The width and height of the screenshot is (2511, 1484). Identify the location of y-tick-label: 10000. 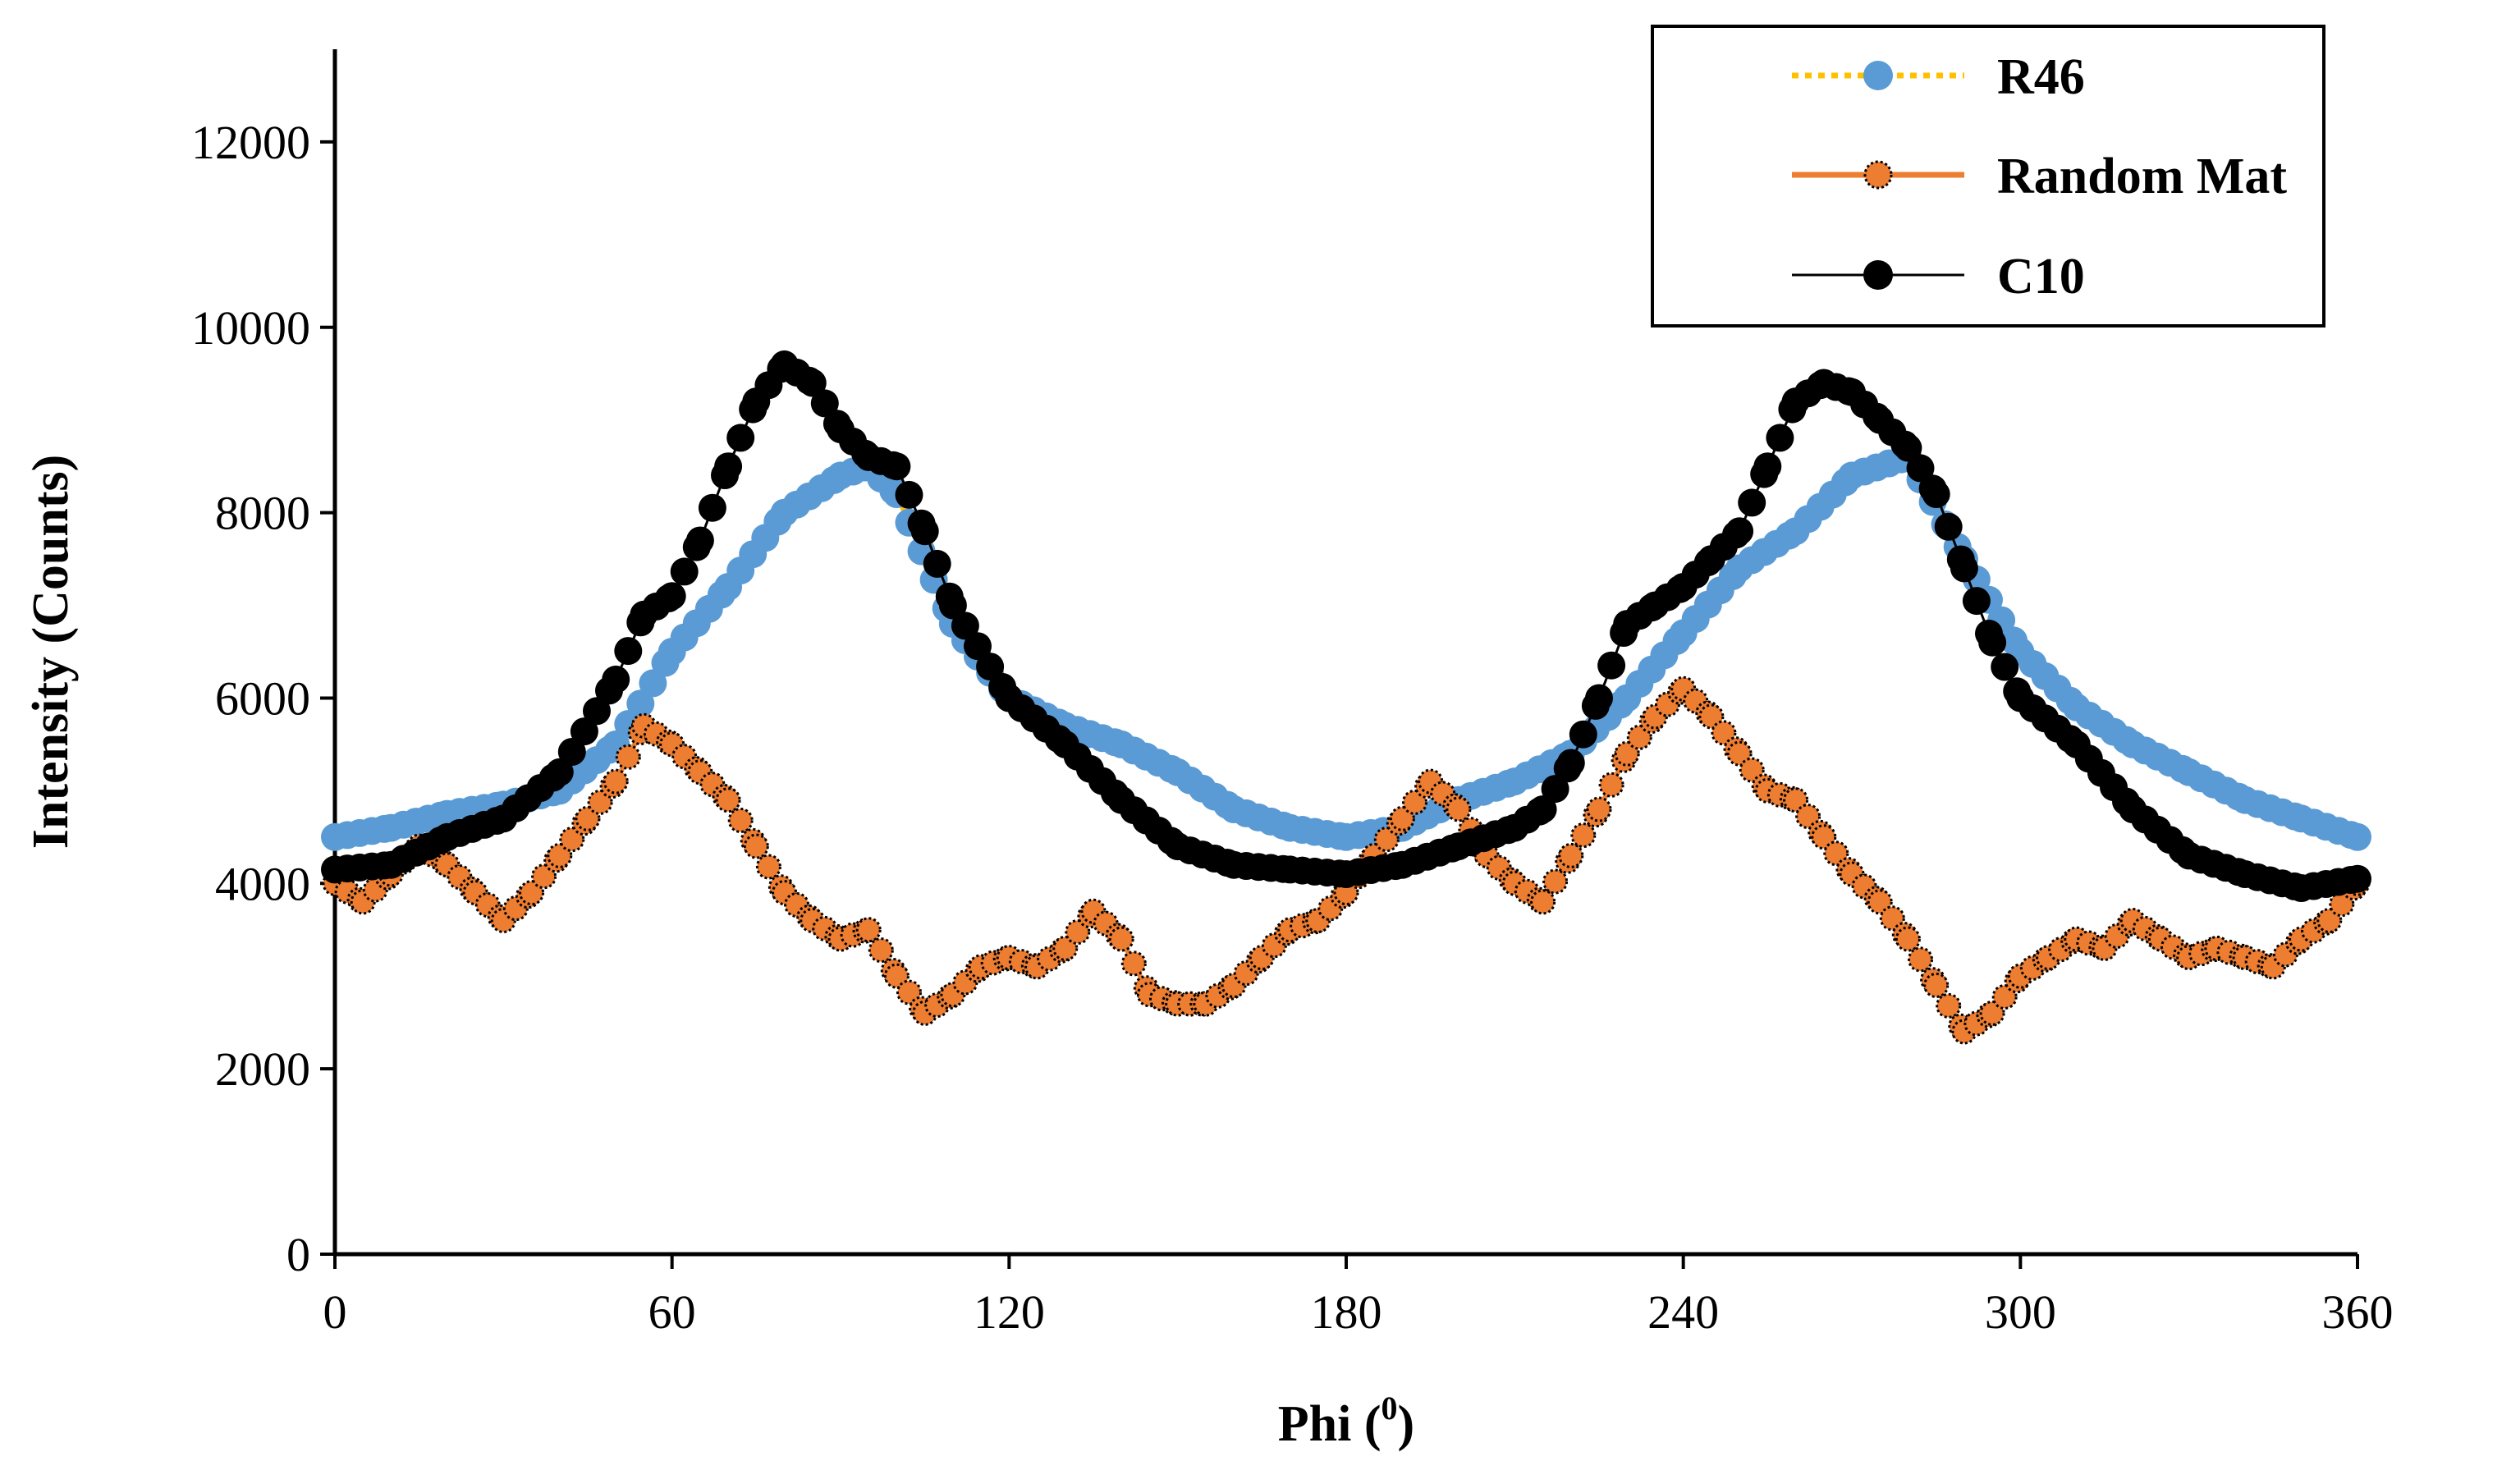
(250, 328).